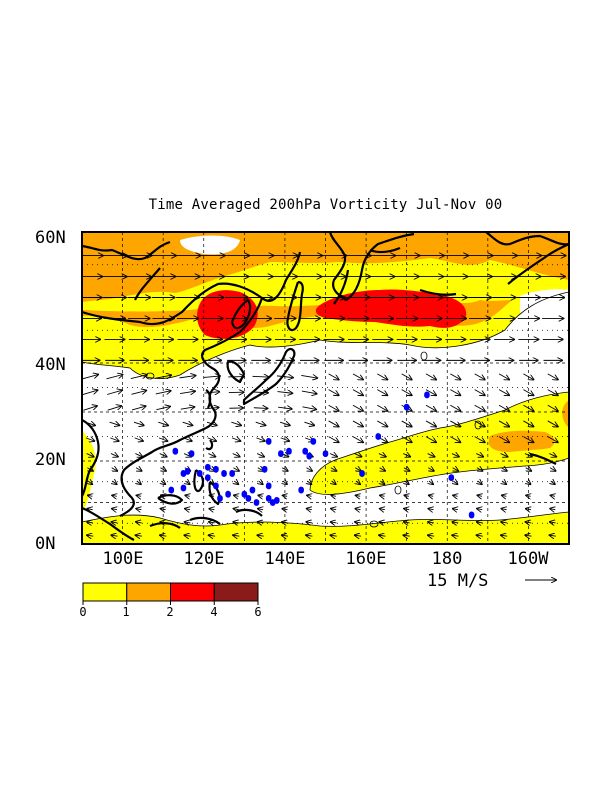  I want to click on lon-label-120e: 120E, so click(204, 559).